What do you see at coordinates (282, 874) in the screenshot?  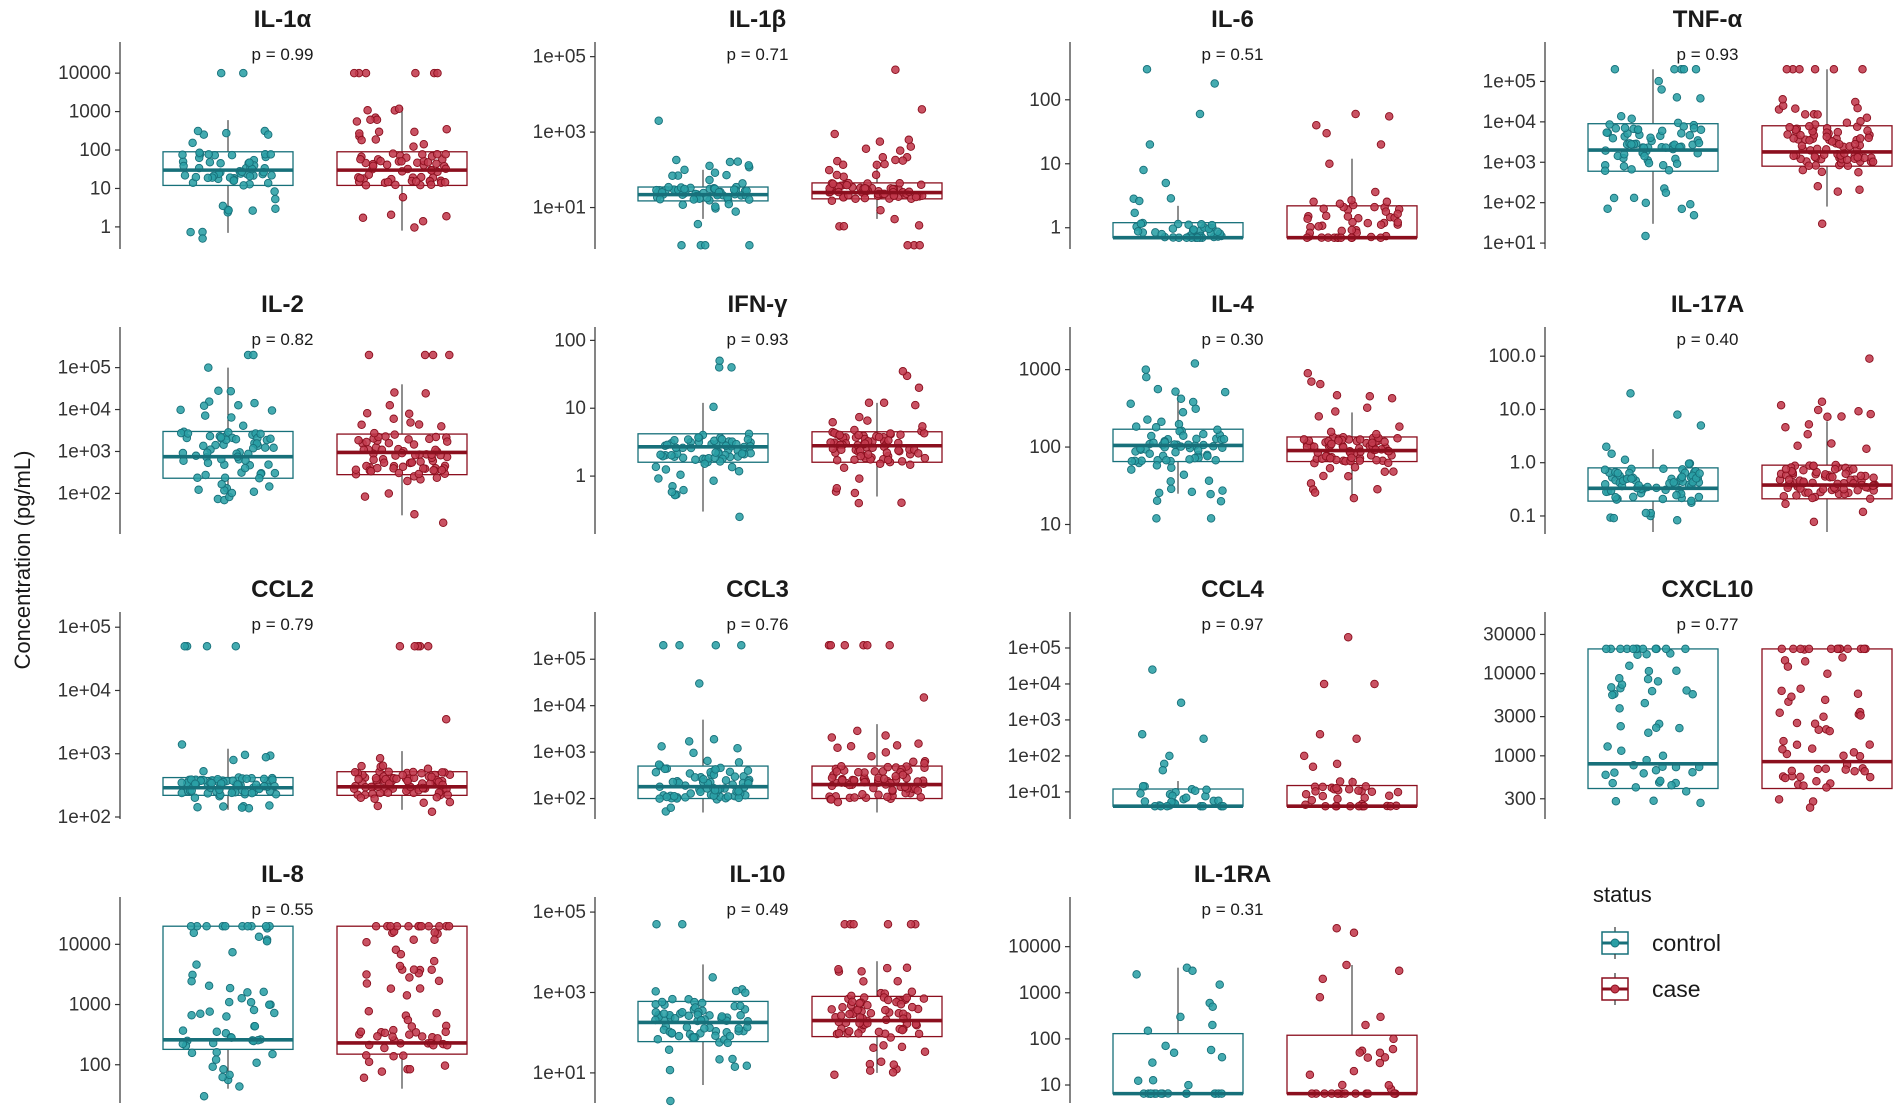 I see `panel-title: IL-8` at bounding box center [282, 874].